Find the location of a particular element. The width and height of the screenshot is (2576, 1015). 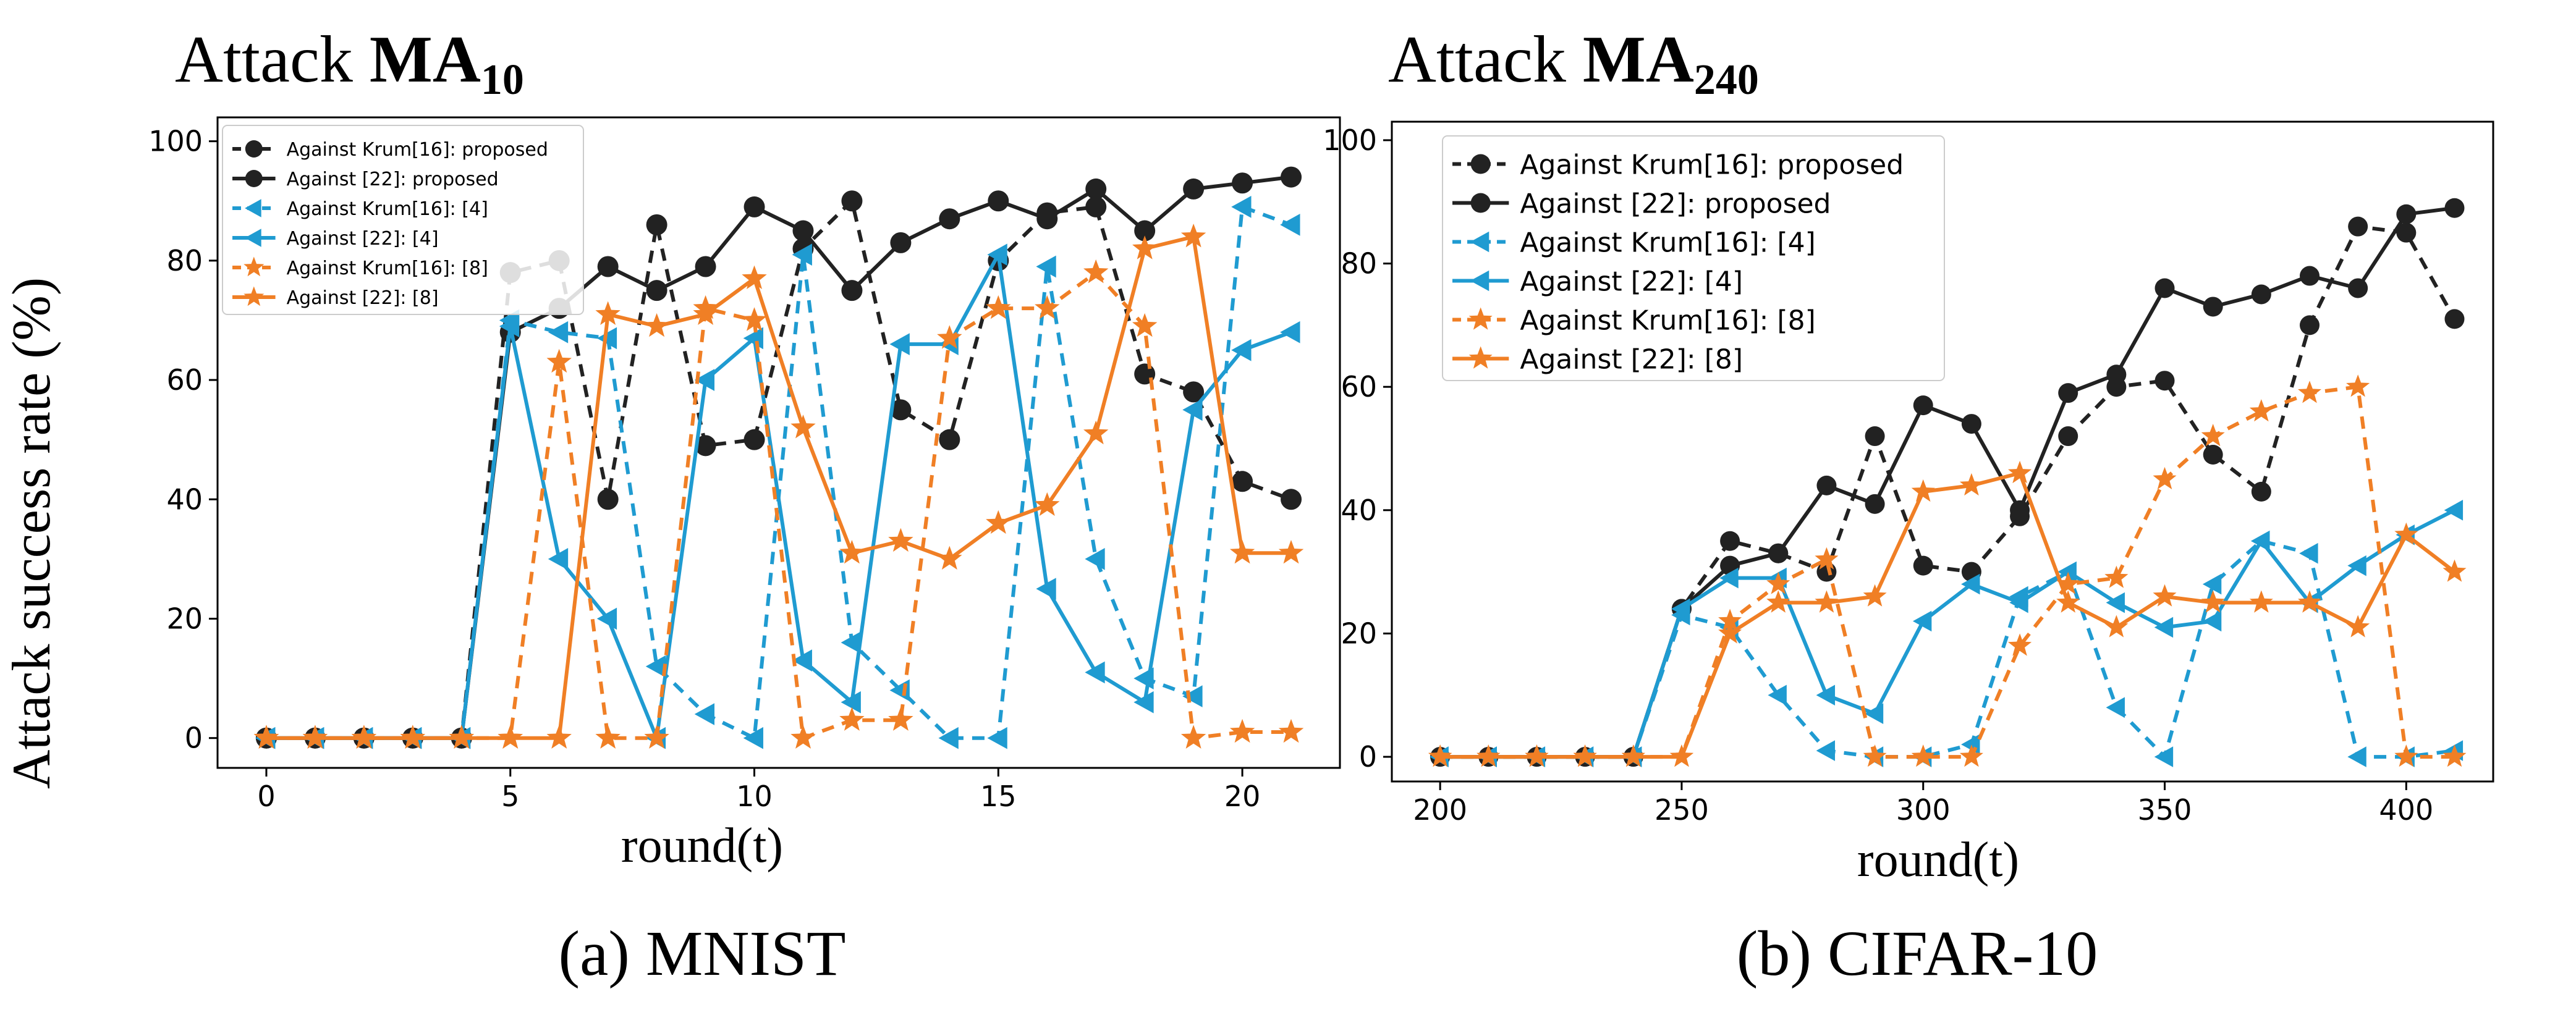

x-tick-label: 400 is located at coordinates (2406, 810).